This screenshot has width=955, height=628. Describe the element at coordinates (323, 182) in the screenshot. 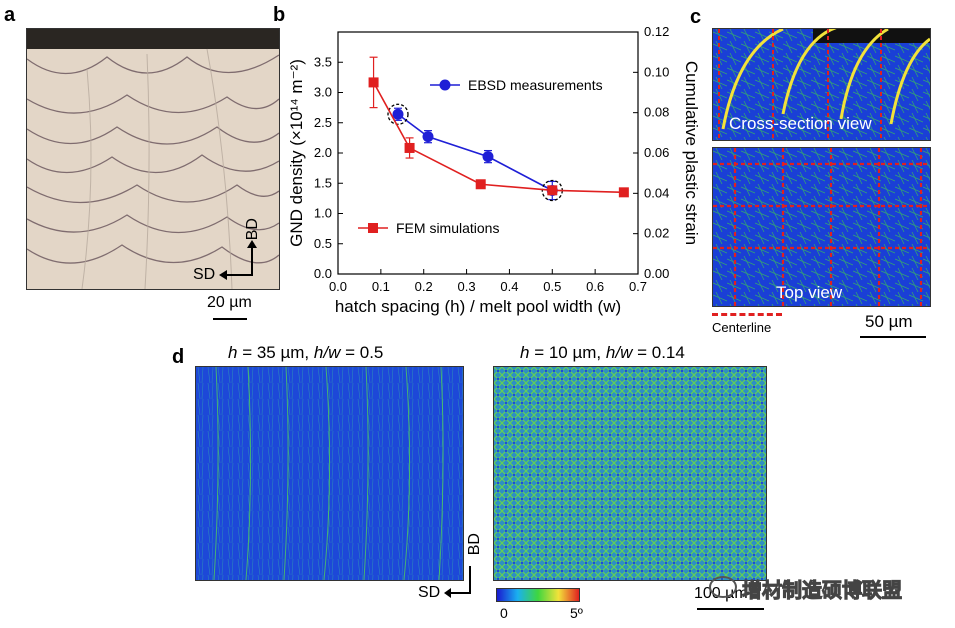

I see `y-tick-label: 1.5` at that location.